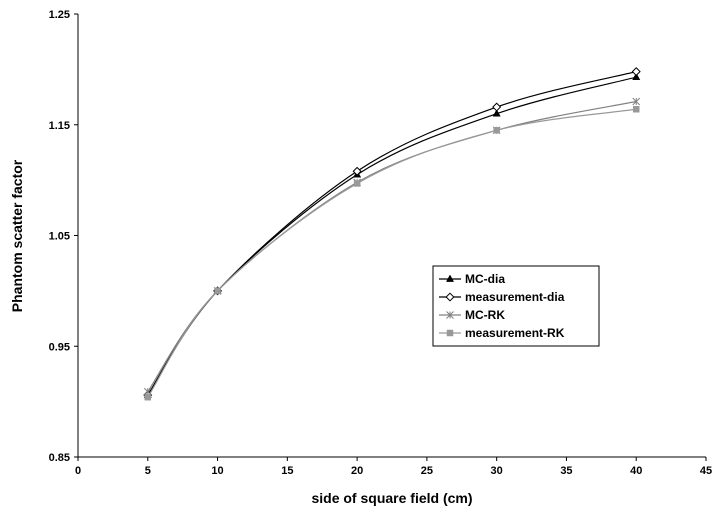  What do you see at coordinates (515, 297) in the screenshot?
I see `legend-label: measurement-dia` at bounding box center [515, 297].